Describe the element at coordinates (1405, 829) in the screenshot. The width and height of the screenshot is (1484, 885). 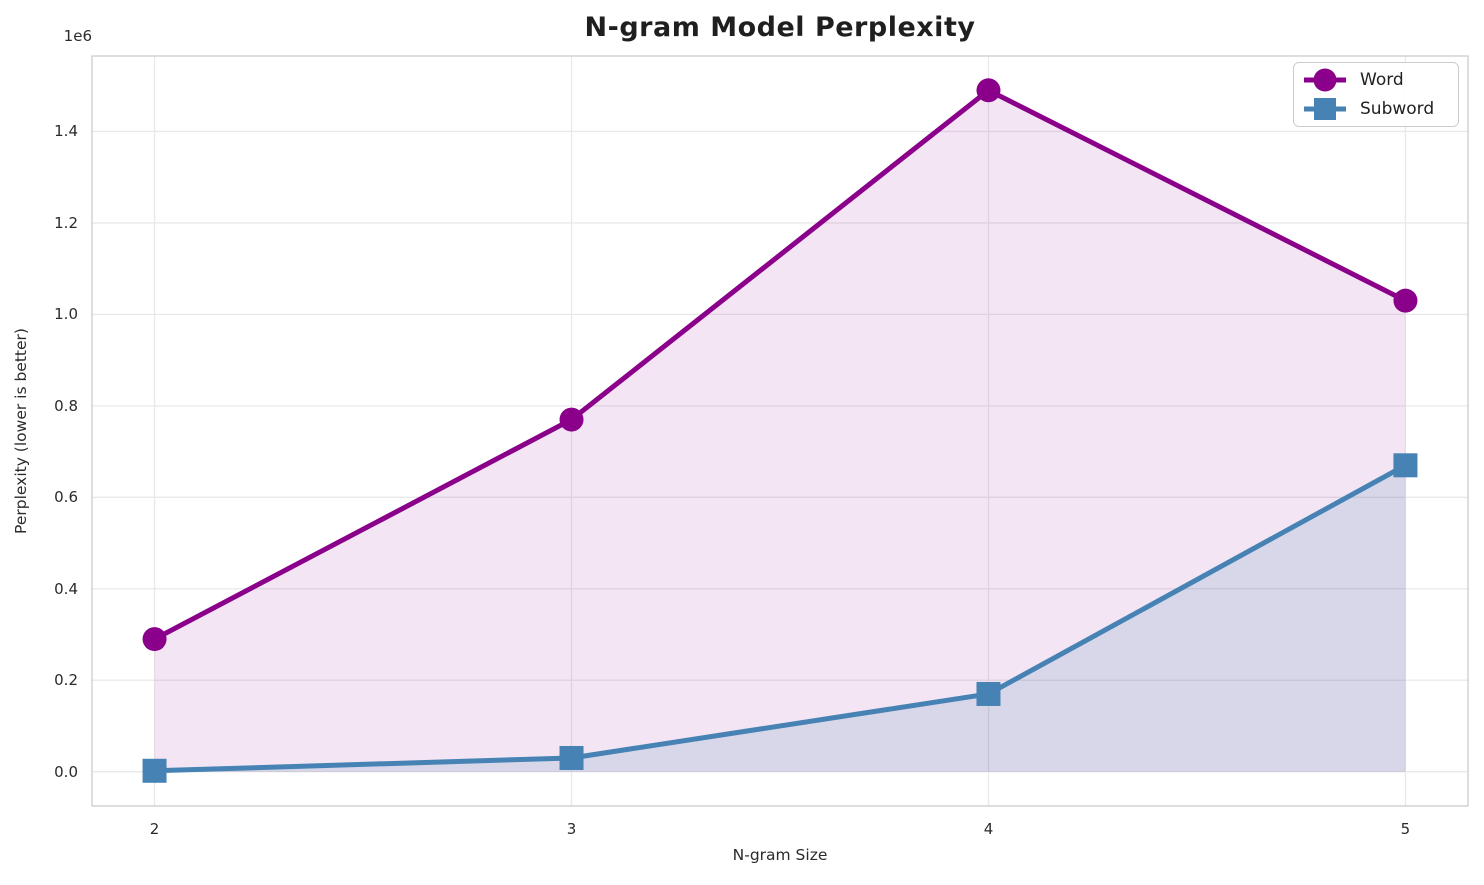
I see `x-tick-label-5: 5` at that location.